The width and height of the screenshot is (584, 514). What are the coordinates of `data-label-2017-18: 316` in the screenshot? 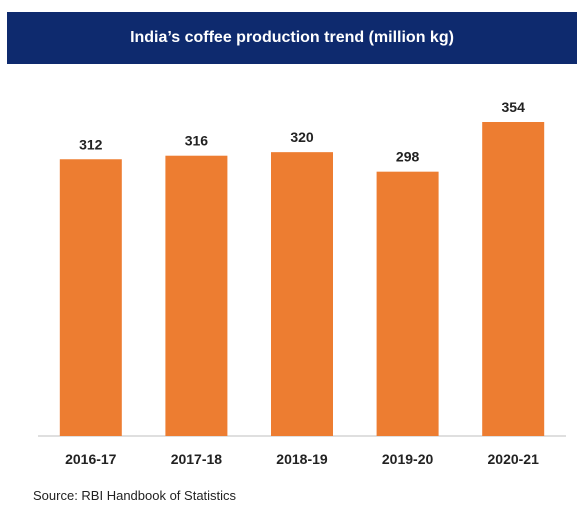 It's located at (197, 141).